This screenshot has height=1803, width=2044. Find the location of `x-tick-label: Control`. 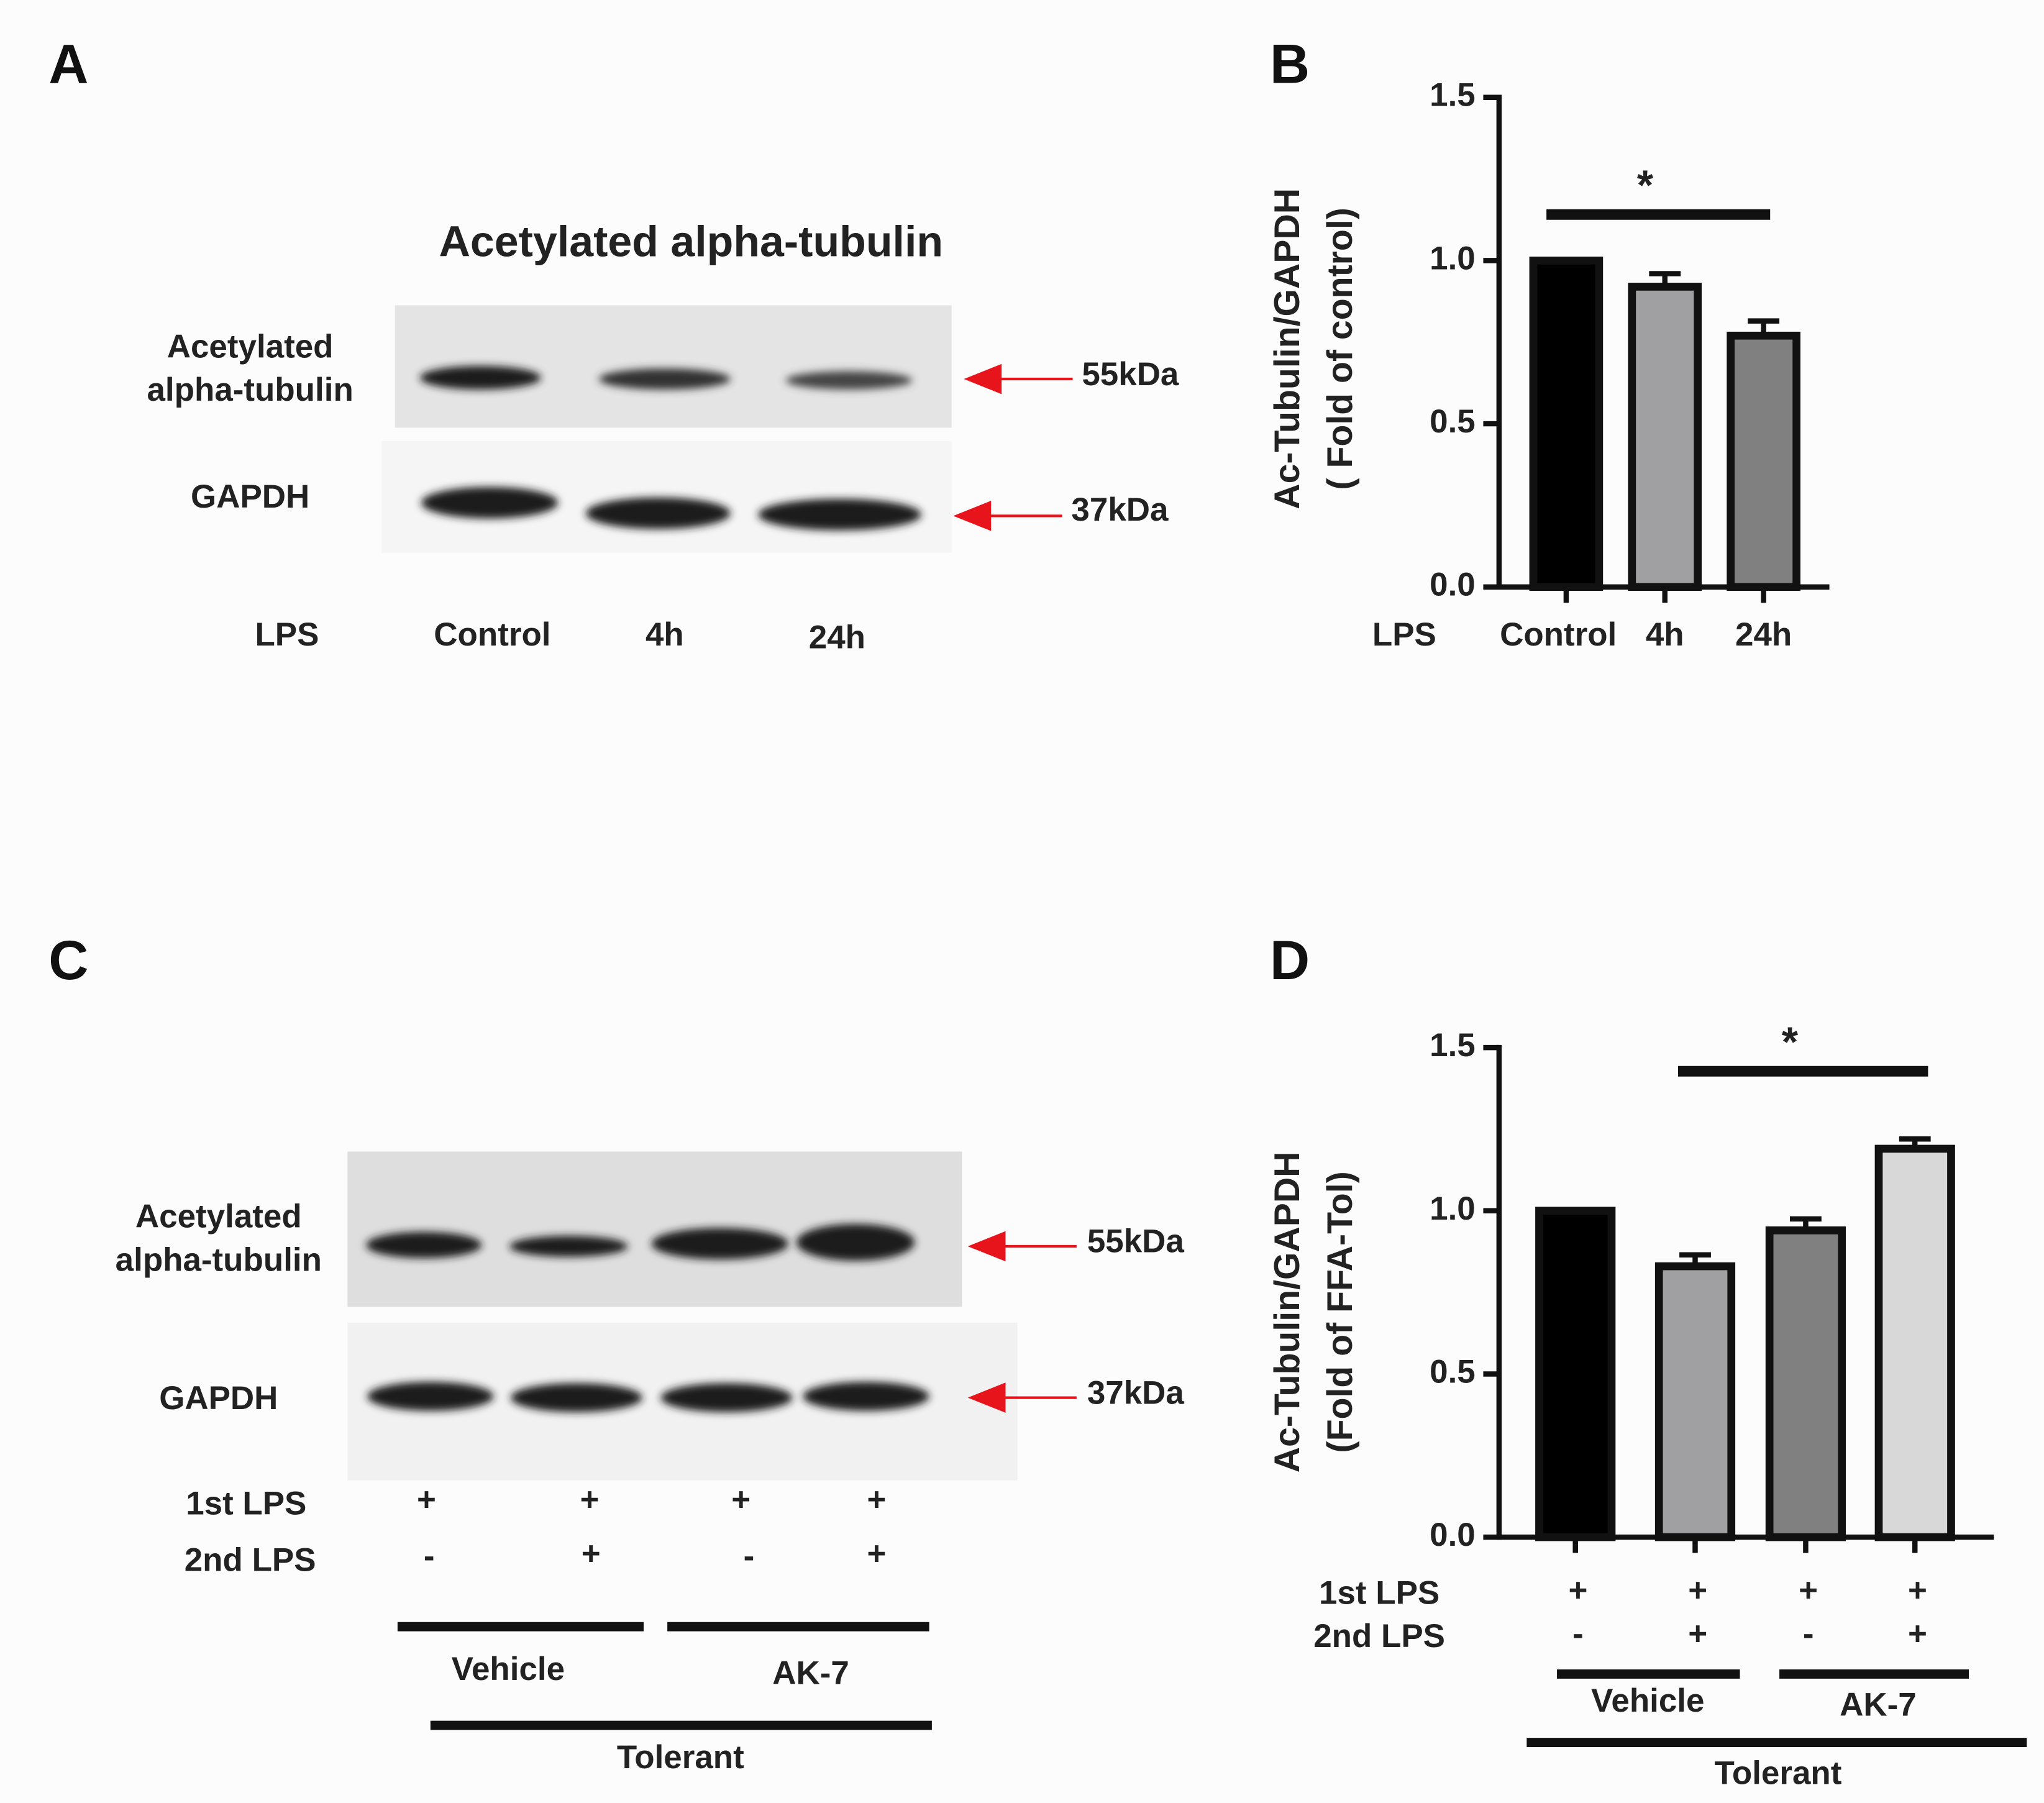

x-tick-label: Control is located at coordinates (1558, 634).